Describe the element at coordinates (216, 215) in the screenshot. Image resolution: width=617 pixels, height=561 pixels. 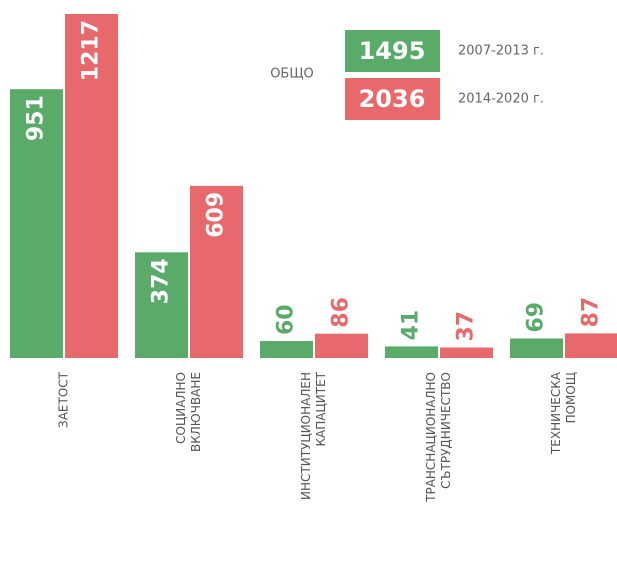
I see `value-label: 609` at that location.